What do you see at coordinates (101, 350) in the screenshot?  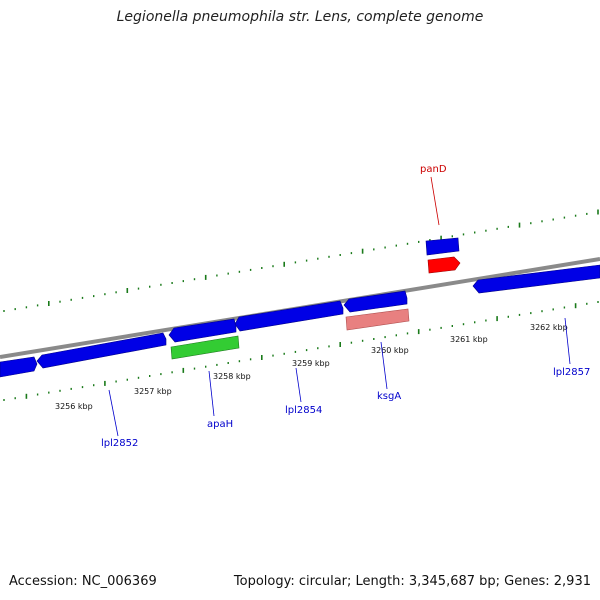 I see `gene-feature-lpl2852` at bounding box center [101, 350].